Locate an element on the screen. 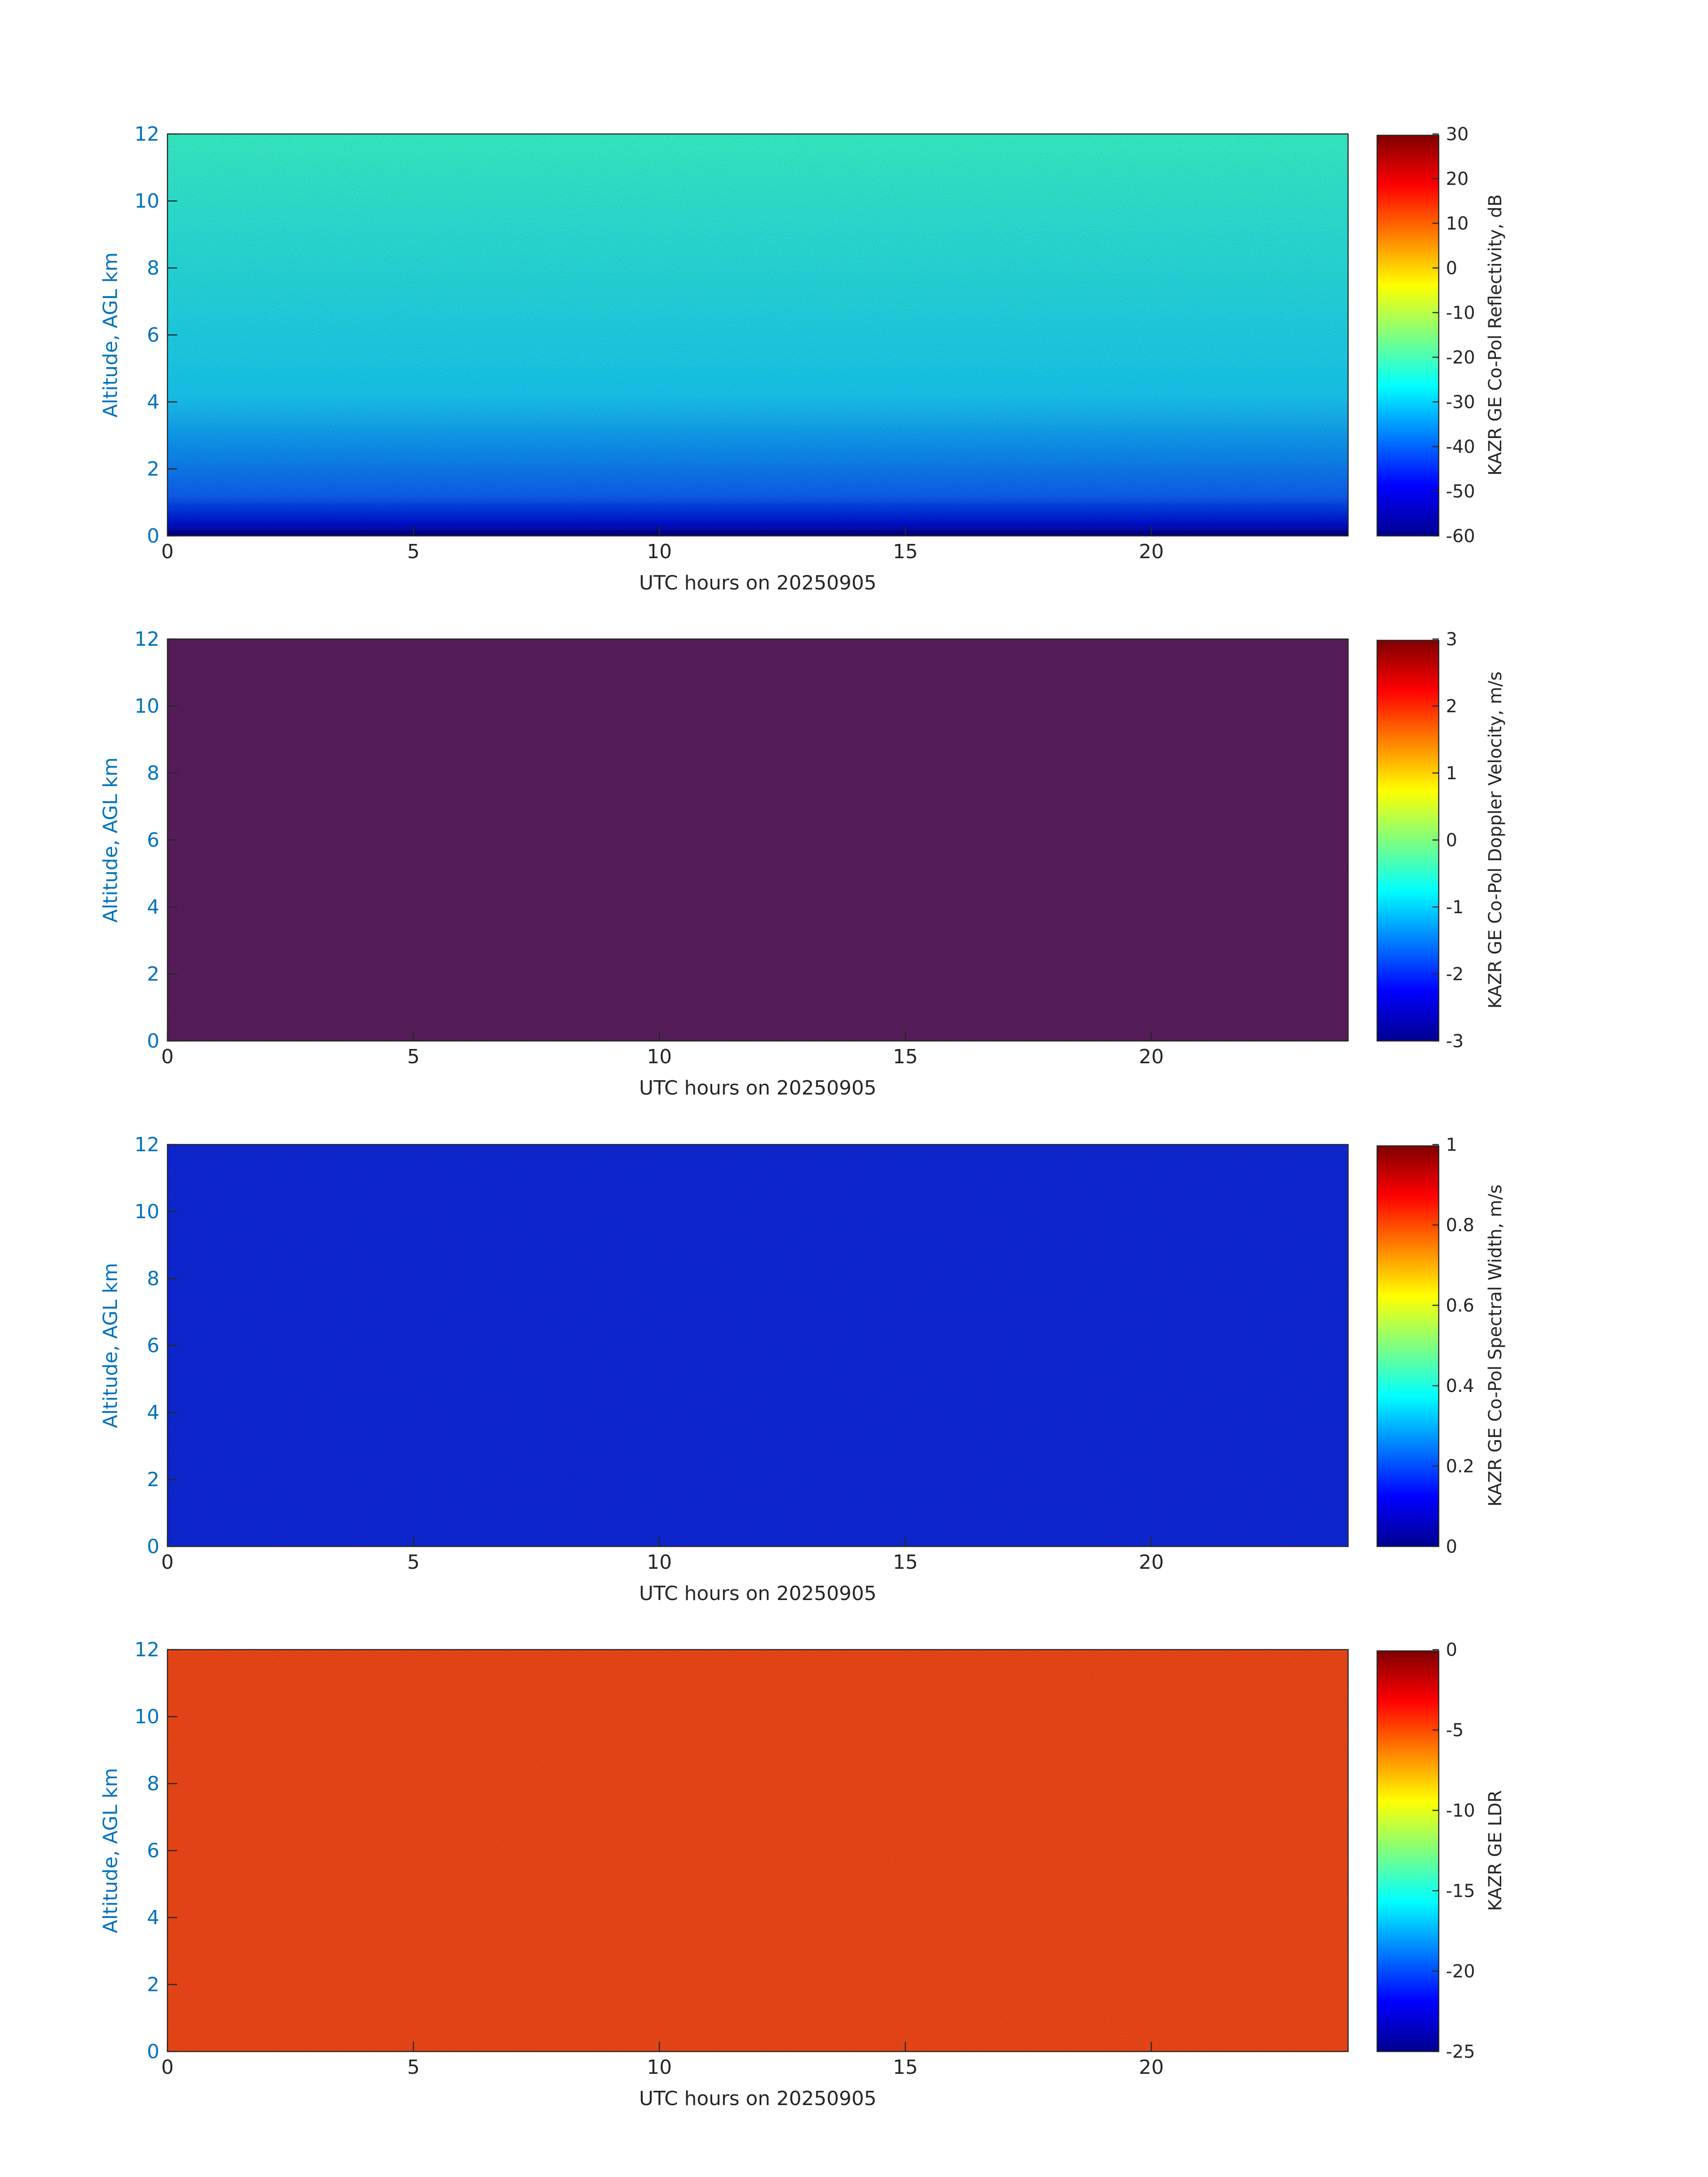  colorbar-tick-label: 0.4 is located at coordinates (1460, 1386).